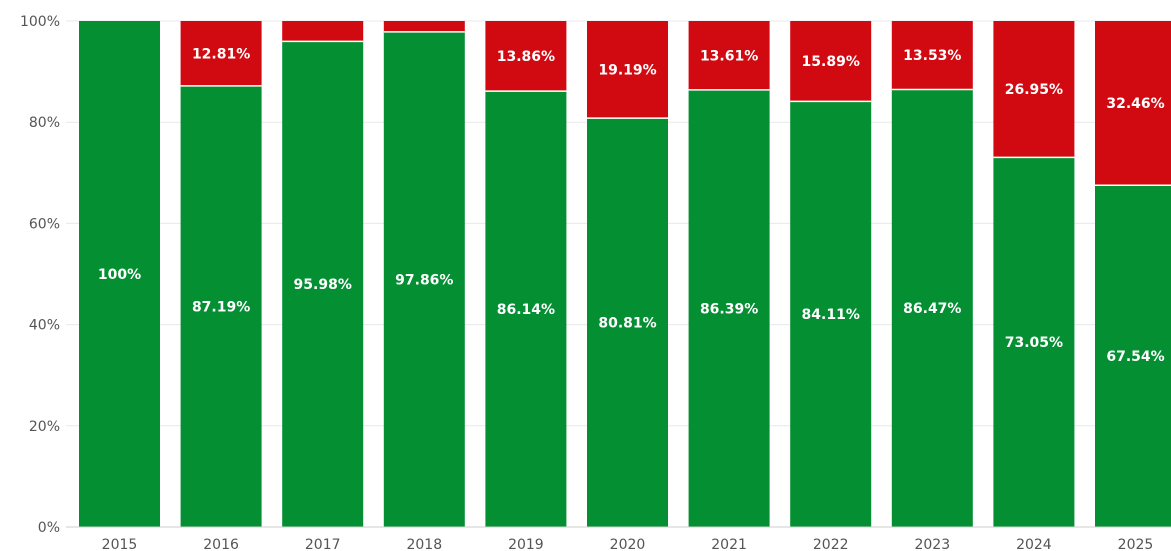 The width and height of the screenshot is (1171, 551). I want to click on y-tick-label: 100%, so click(40, 22).